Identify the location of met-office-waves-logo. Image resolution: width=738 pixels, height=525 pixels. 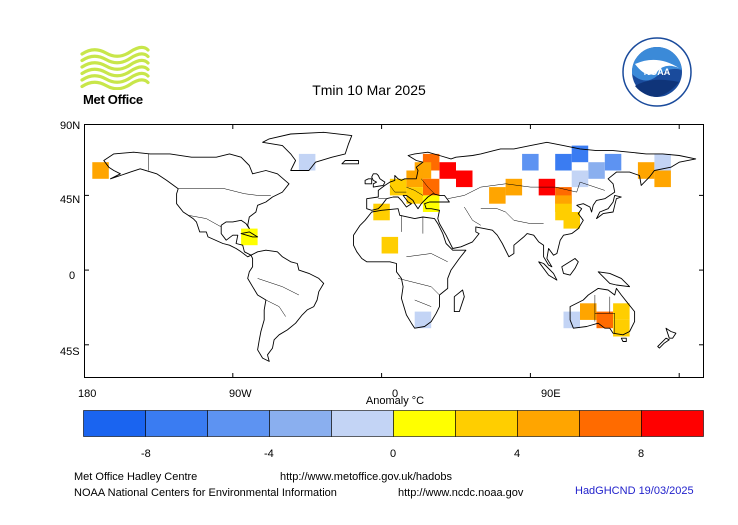
(115, 67).